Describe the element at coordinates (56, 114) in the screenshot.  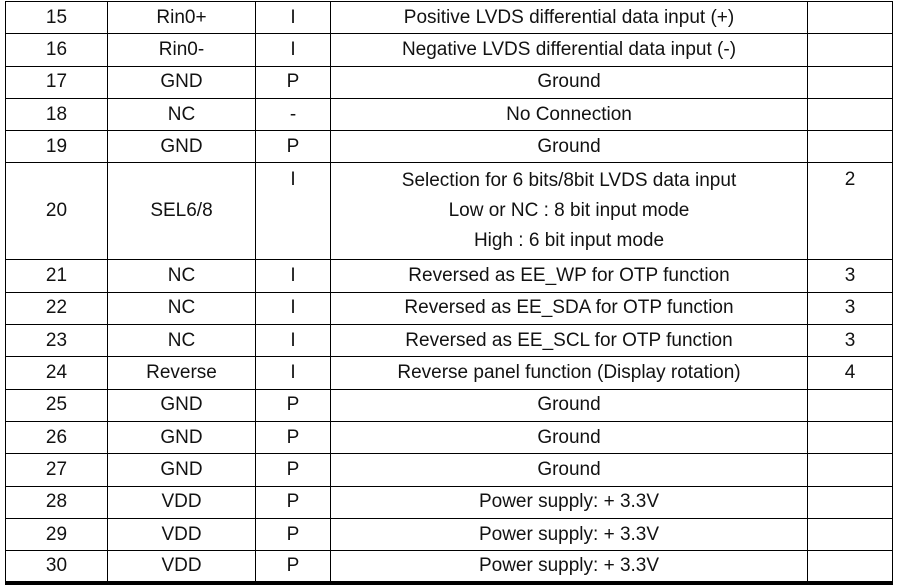
I see `pin-number-cell: 18` at that location.